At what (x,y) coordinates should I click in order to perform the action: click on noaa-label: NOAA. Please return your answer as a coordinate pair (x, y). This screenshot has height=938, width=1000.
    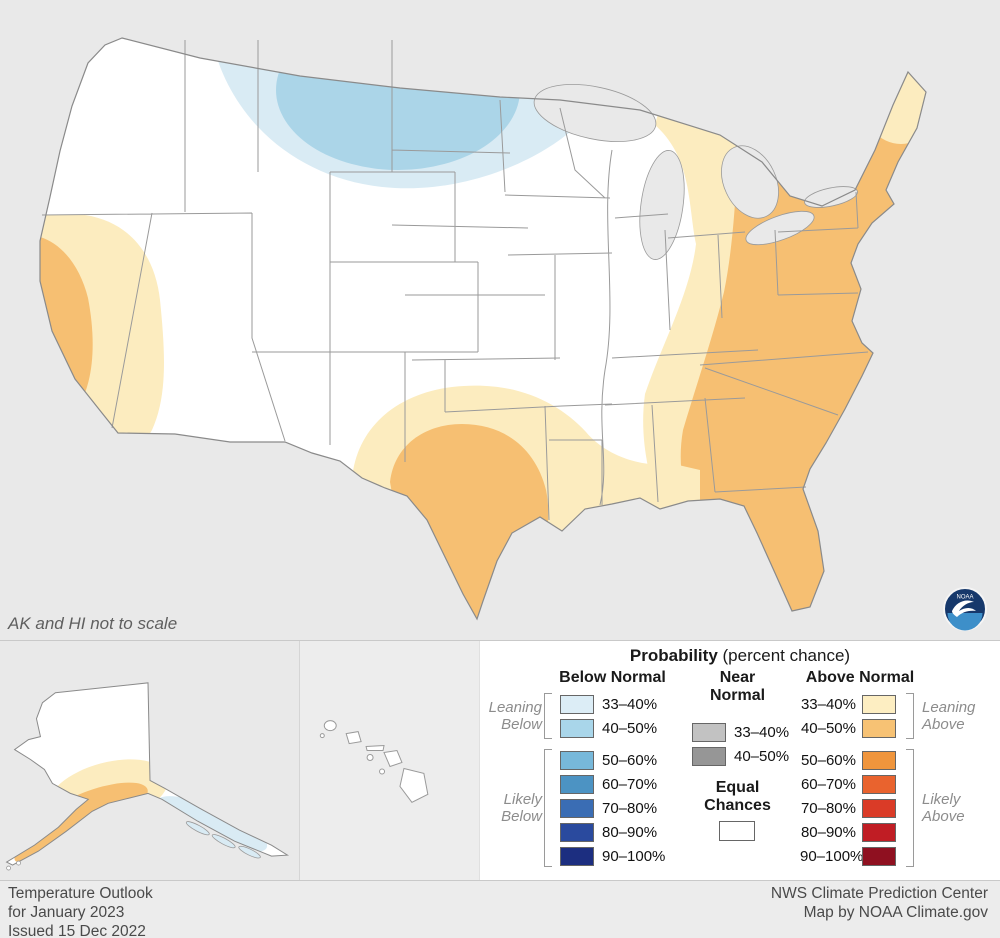
    Looking at the image, I should click on (964, 598).